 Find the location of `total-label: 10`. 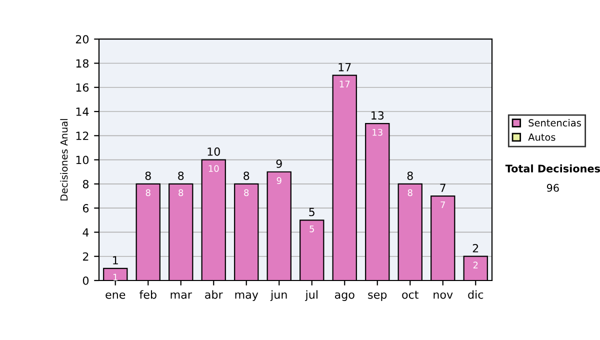

total-label: 10 is located at coordinates (214, 151).